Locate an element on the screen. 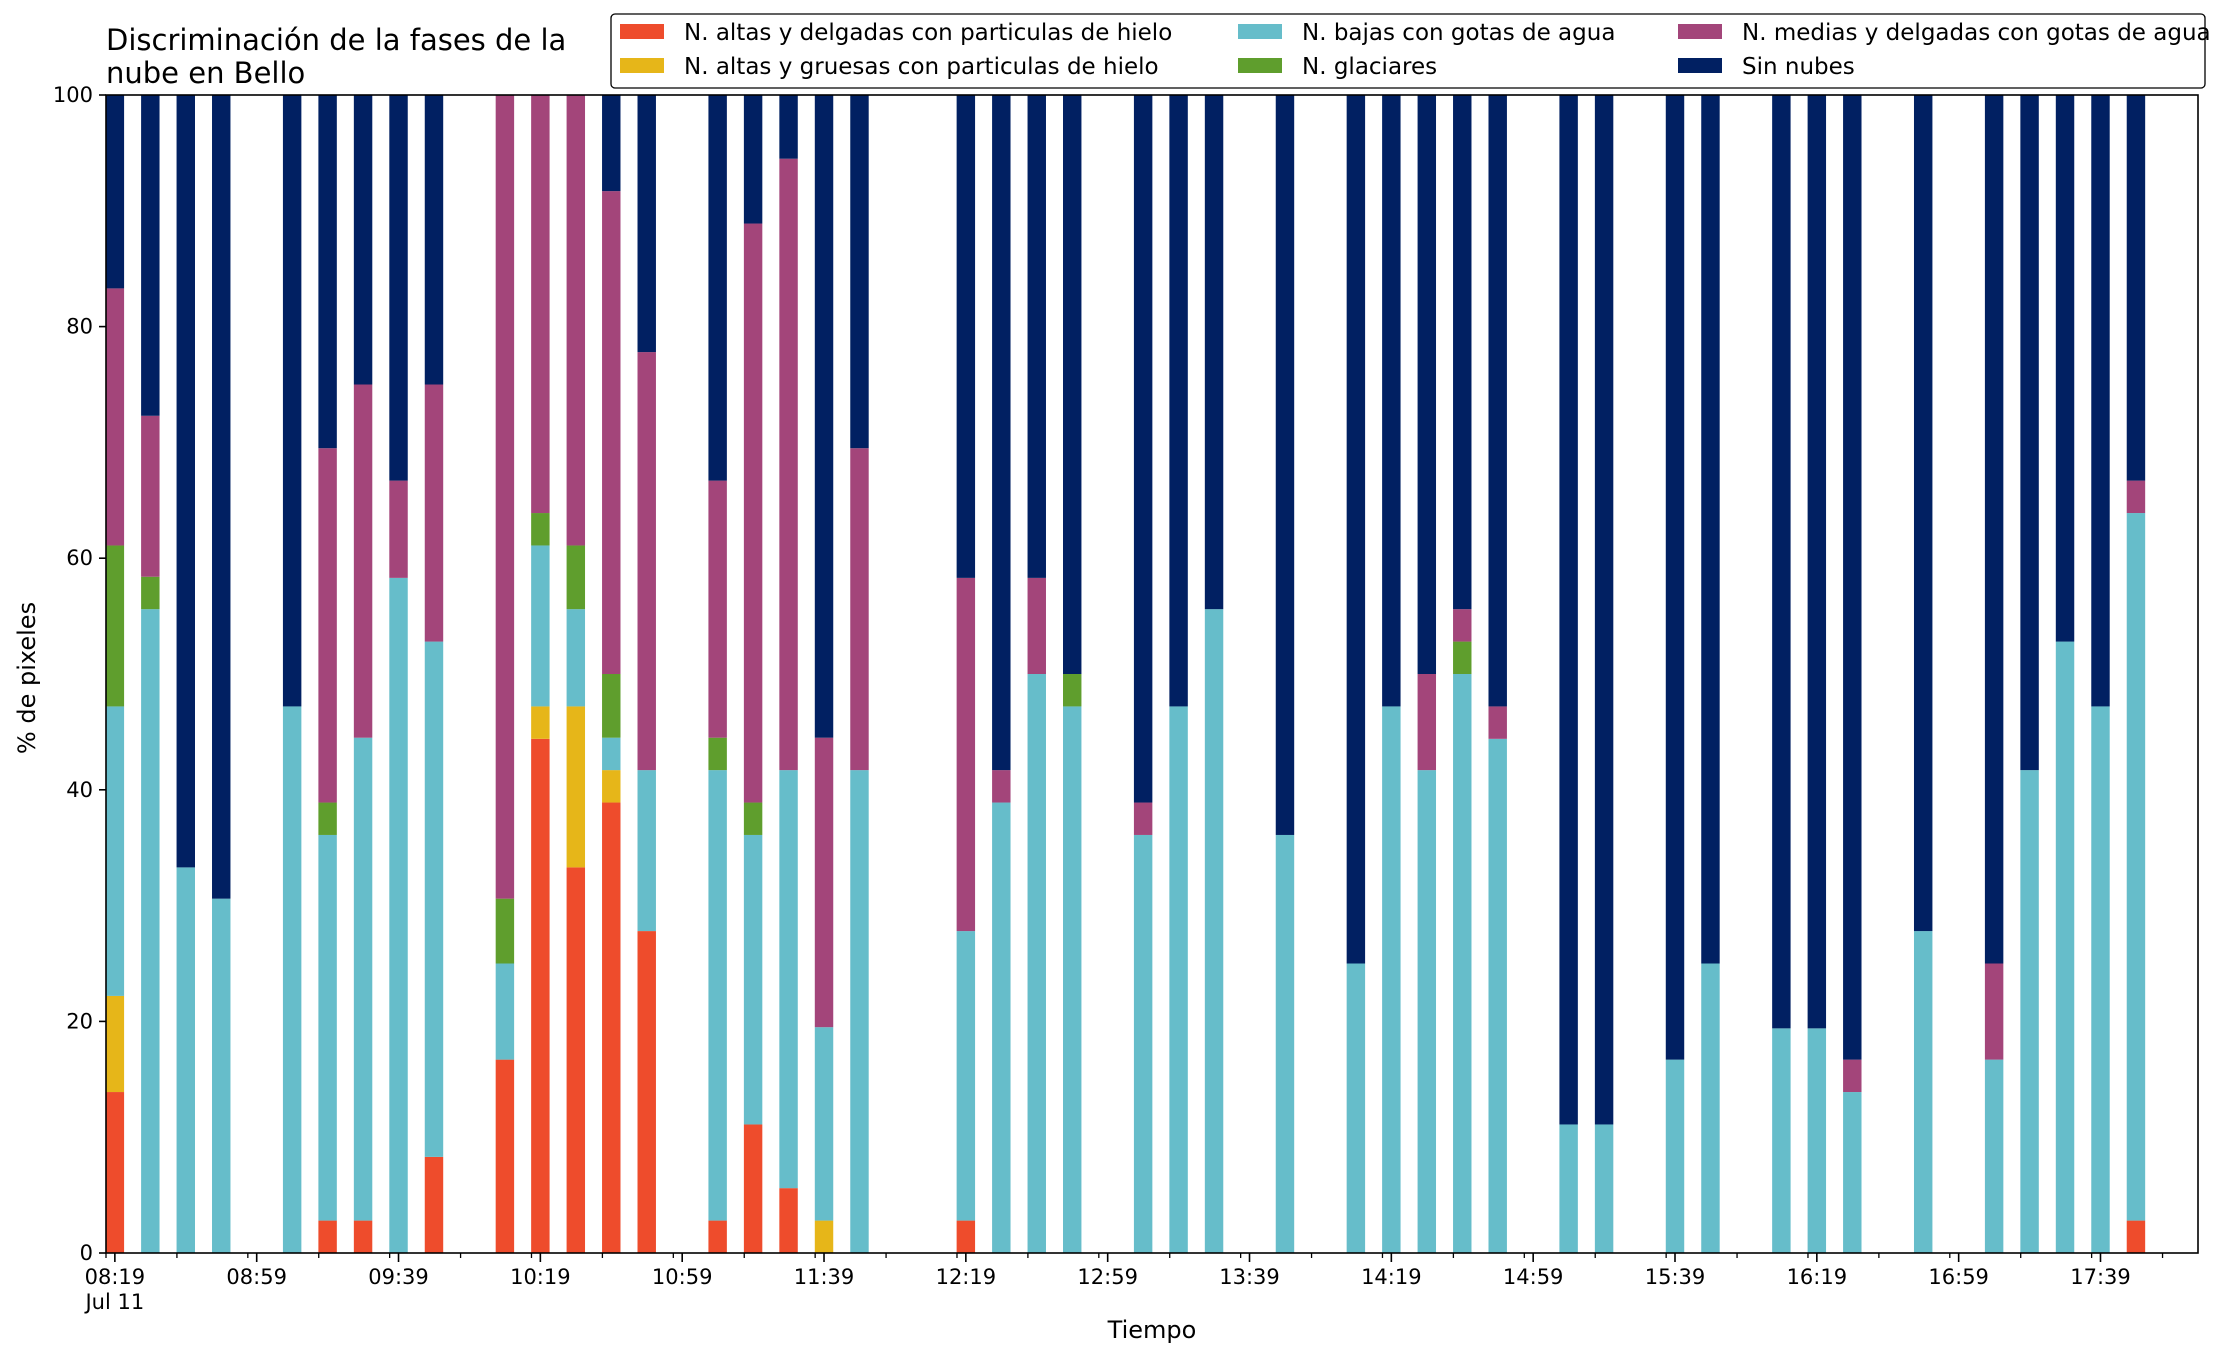 This screenshot has height=1355, width=2216. bar-1049-n-altas-y-delgadas-con-particulas-de-hielo is located at coordinates (646, 1092).